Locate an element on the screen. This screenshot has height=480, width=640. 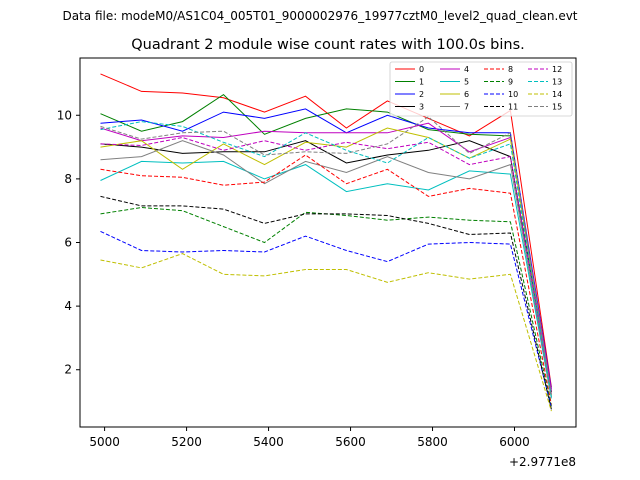
y-tick-label: 10 is located at coordinates (64, 115).